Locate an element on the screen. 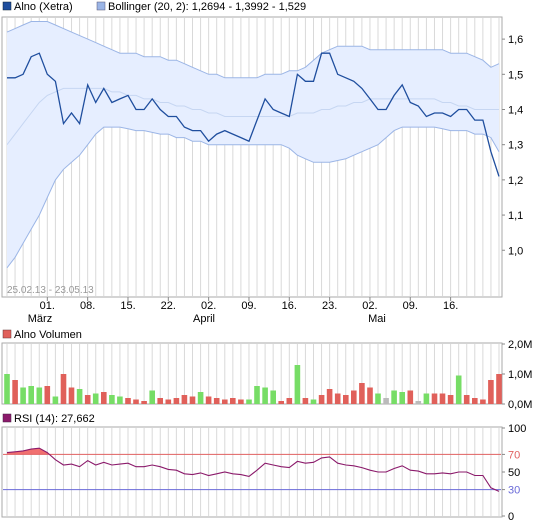 The image size is (545, 527). x-tick-label: 01. is located at coordinates (47, 306).